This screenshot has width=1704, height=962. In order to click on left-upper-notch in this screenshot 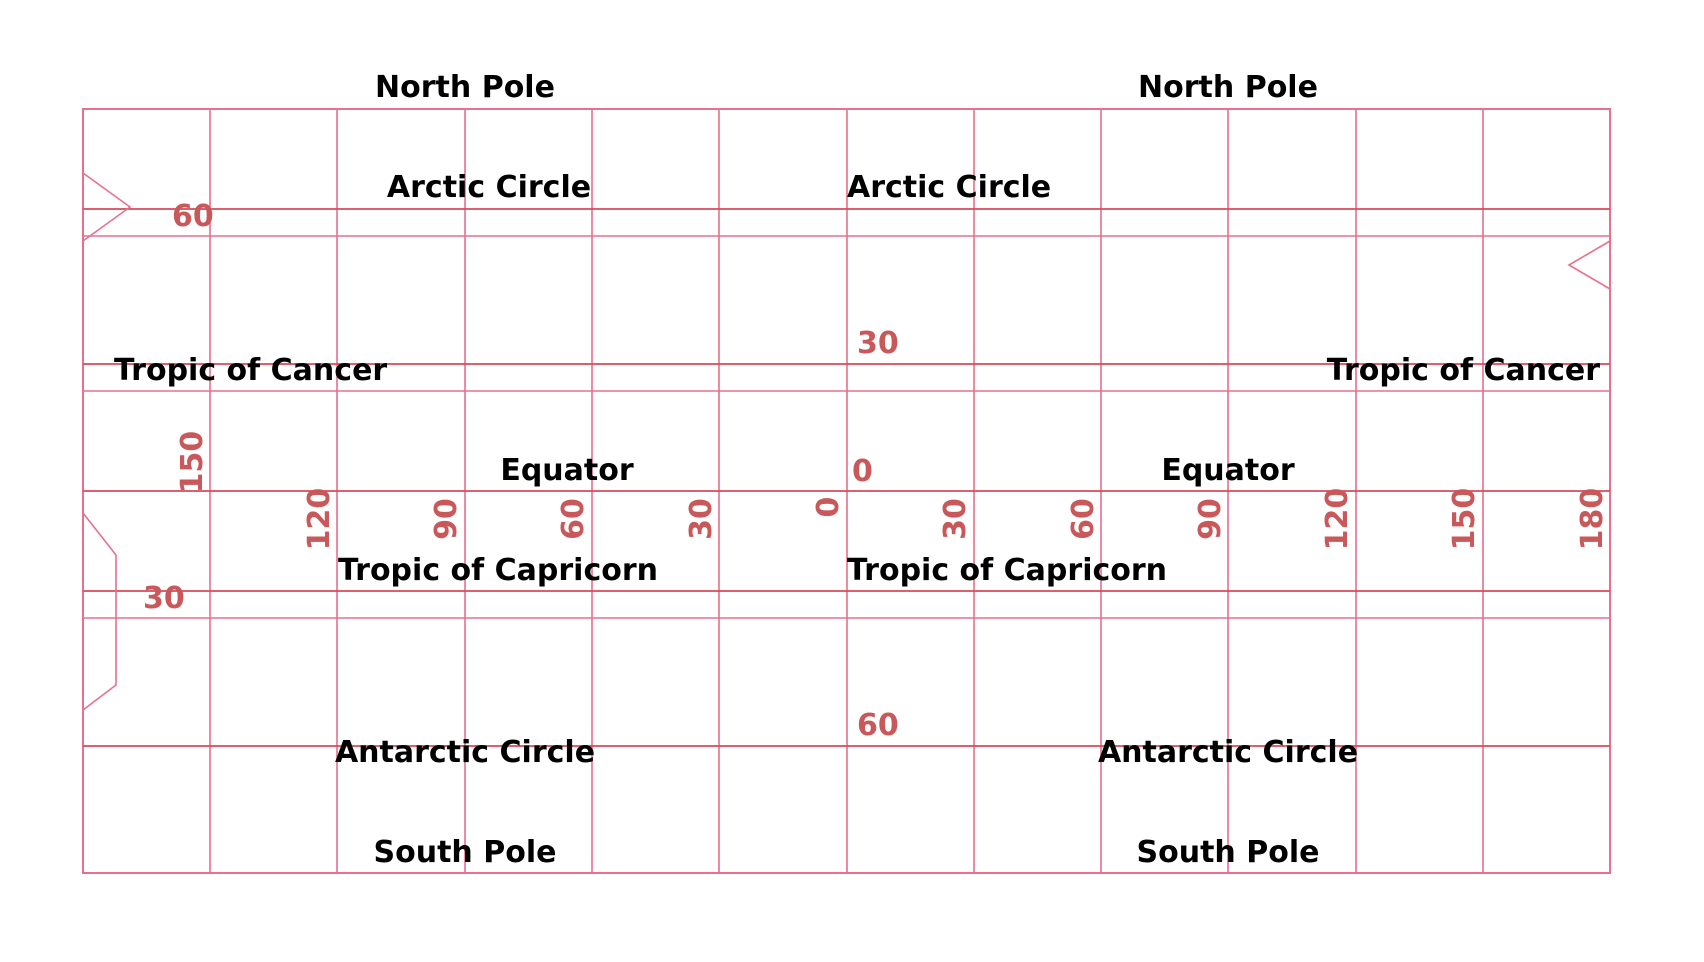, I will do `click(107, 207)`.